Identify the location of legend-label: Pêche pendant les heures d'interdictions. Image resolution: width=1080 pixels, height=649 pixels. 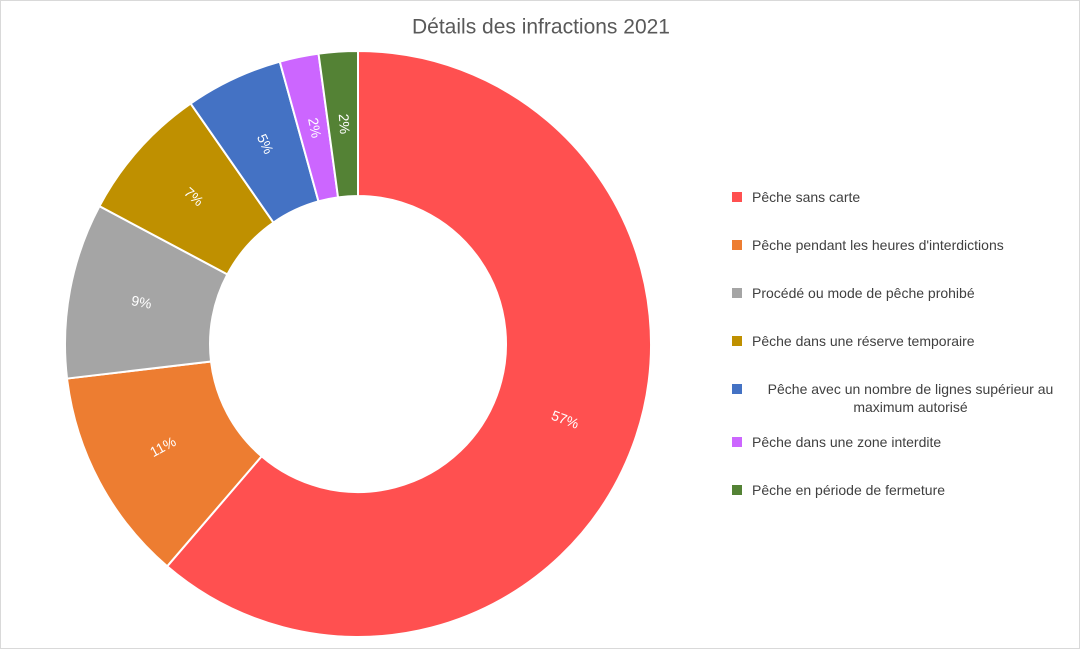
(878, 245).